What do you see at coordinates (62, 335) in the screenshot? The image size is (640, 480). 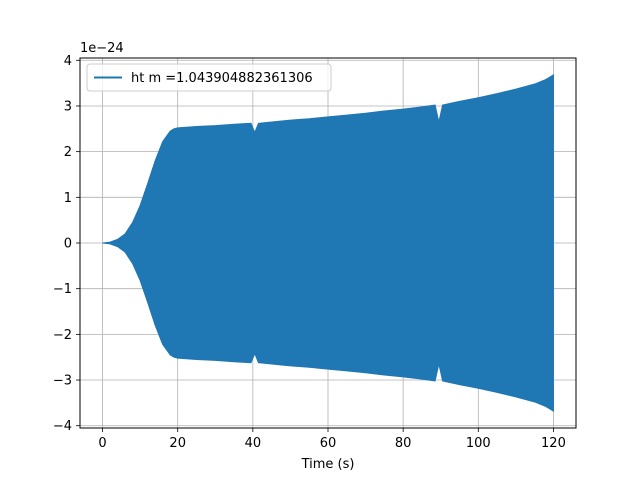 I see `y-tick-label: −2` at bounding box center [62, 335].